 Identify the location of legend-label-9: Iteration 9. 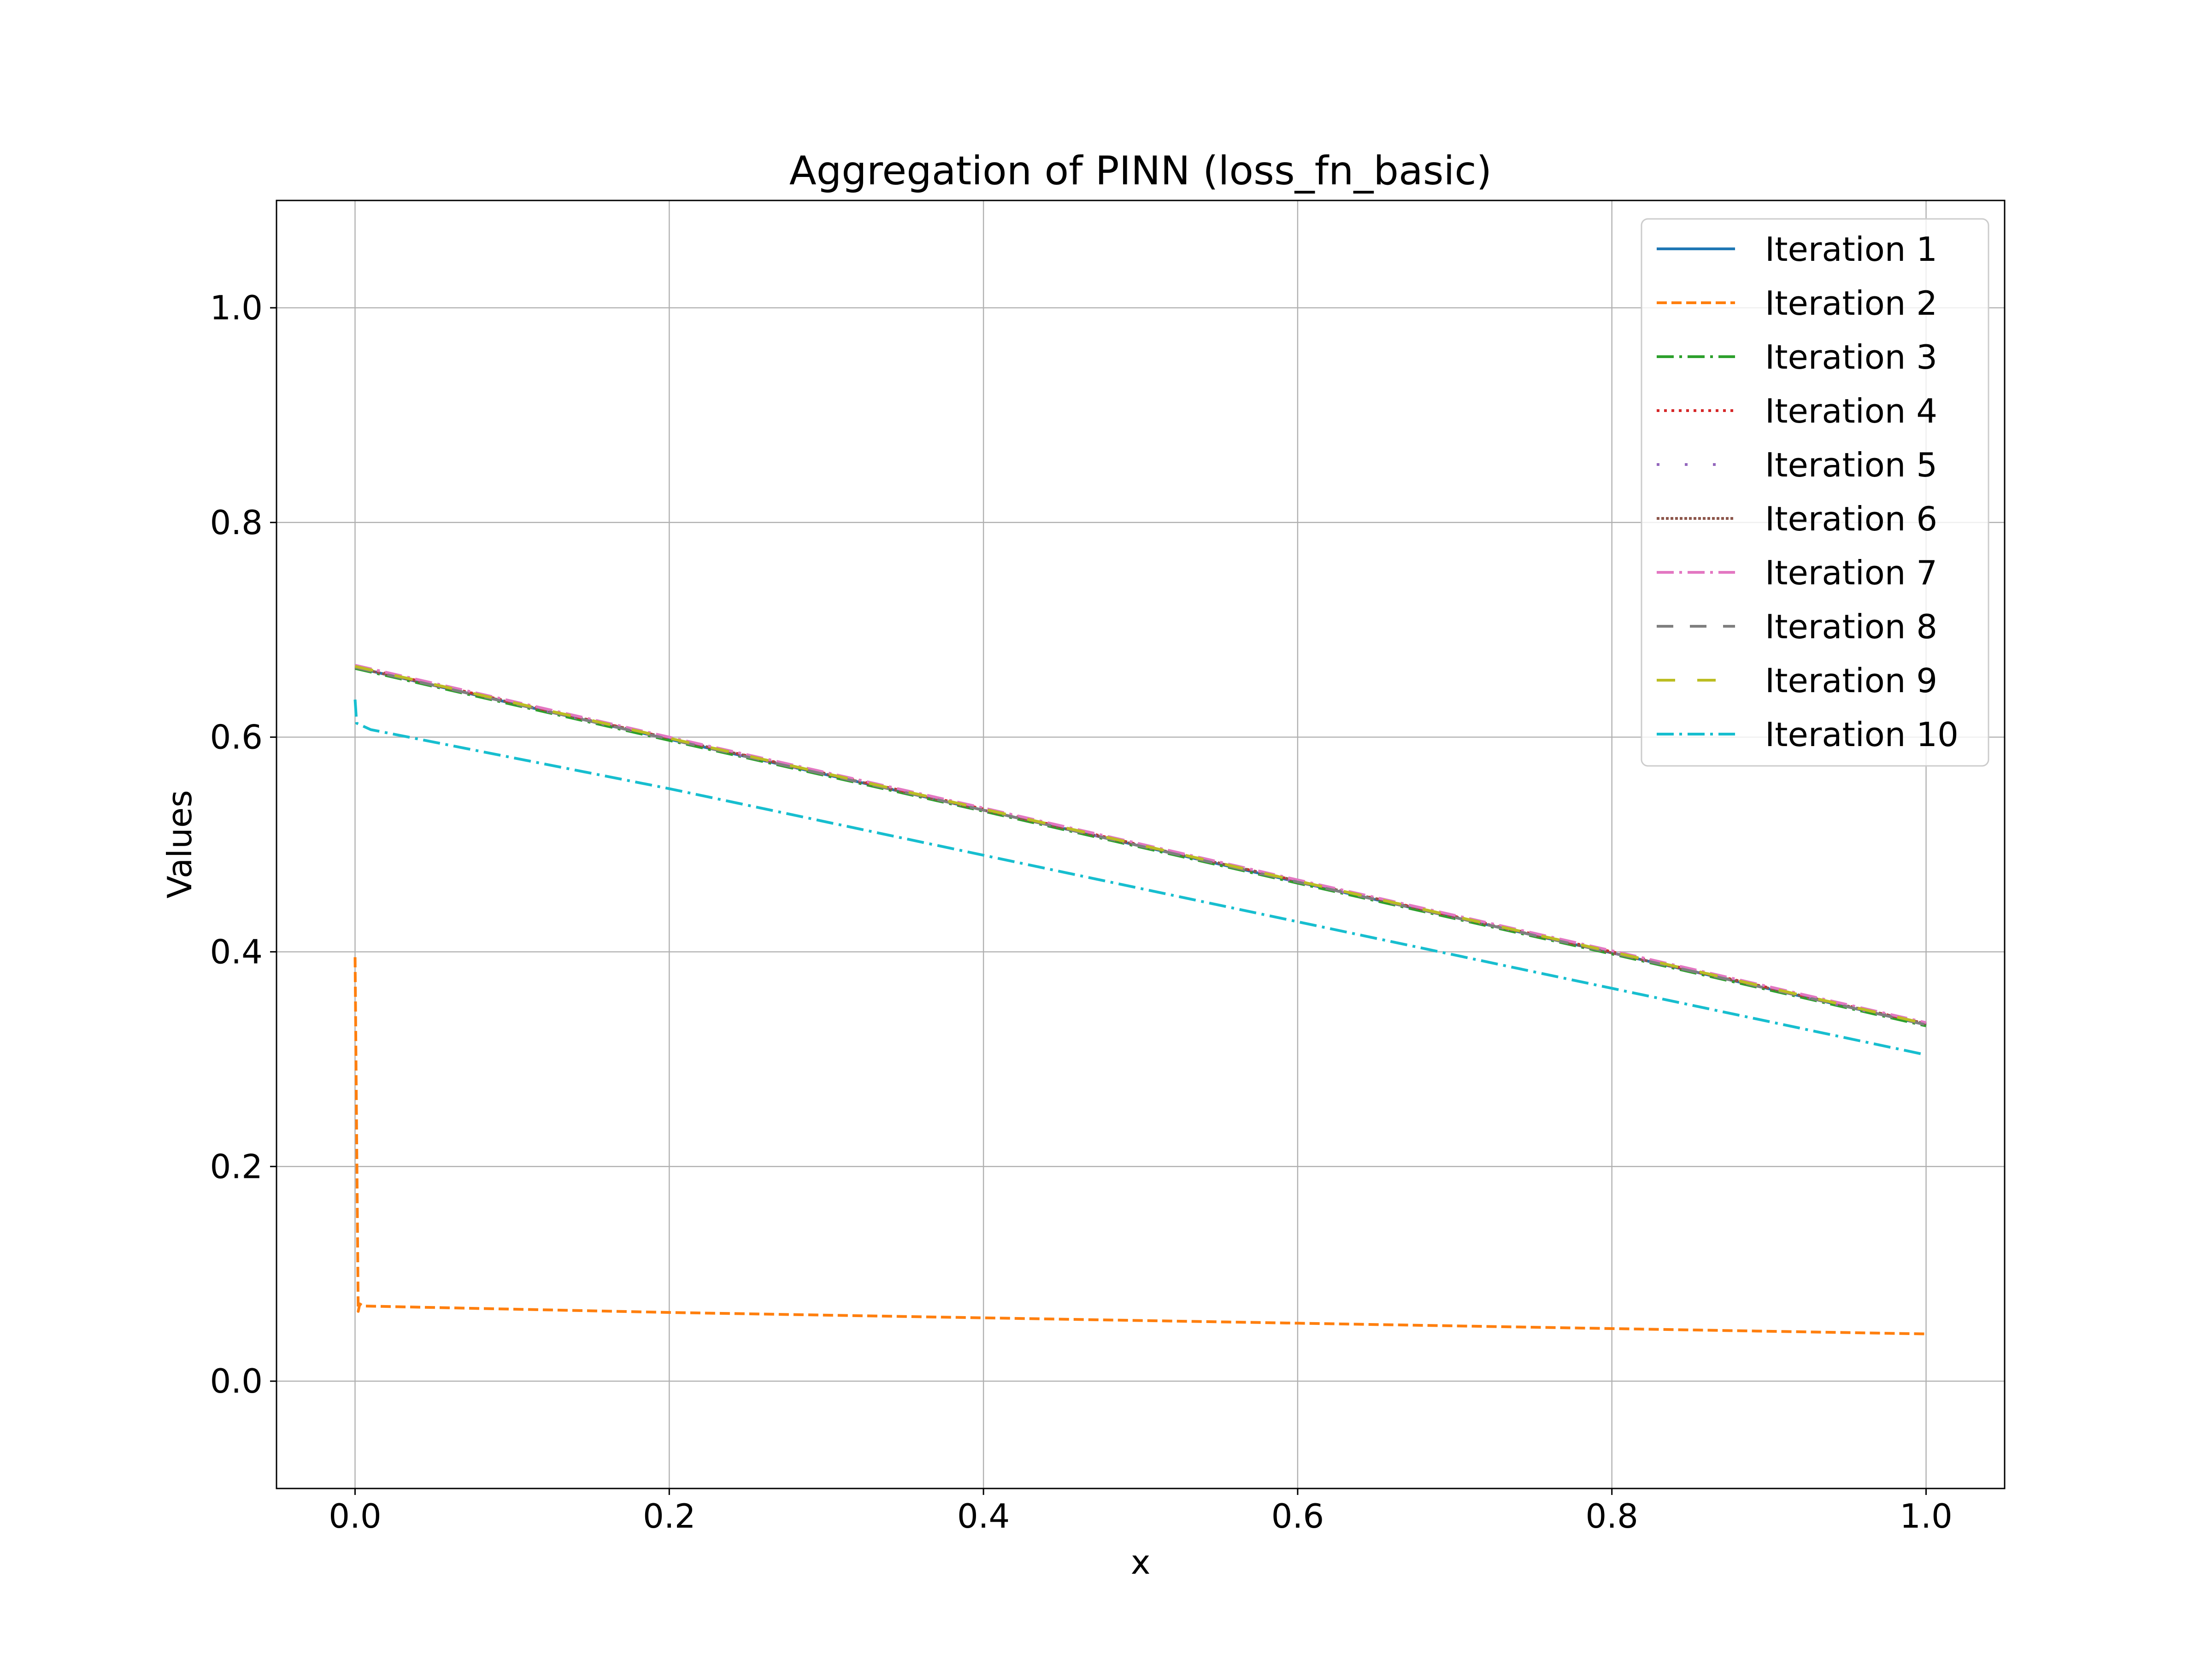
(1851, 680).